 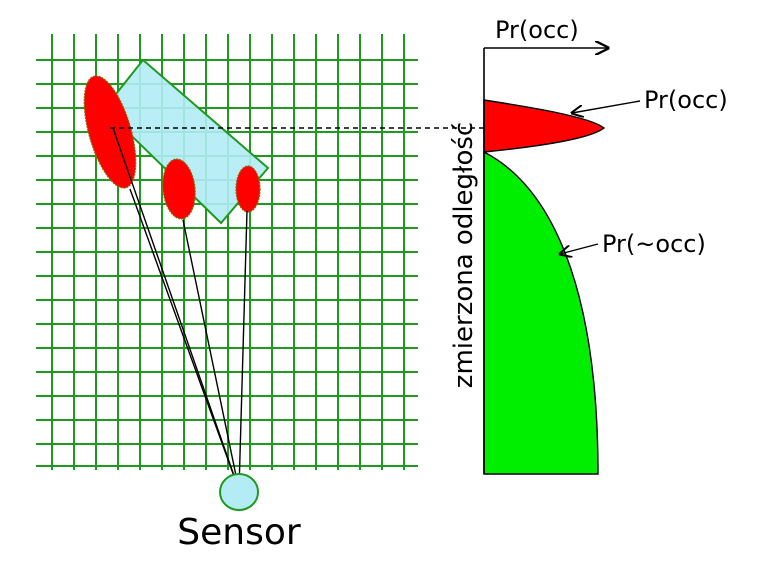 I want to click on beam-ellipse-middle, so click(x=179, y=189).